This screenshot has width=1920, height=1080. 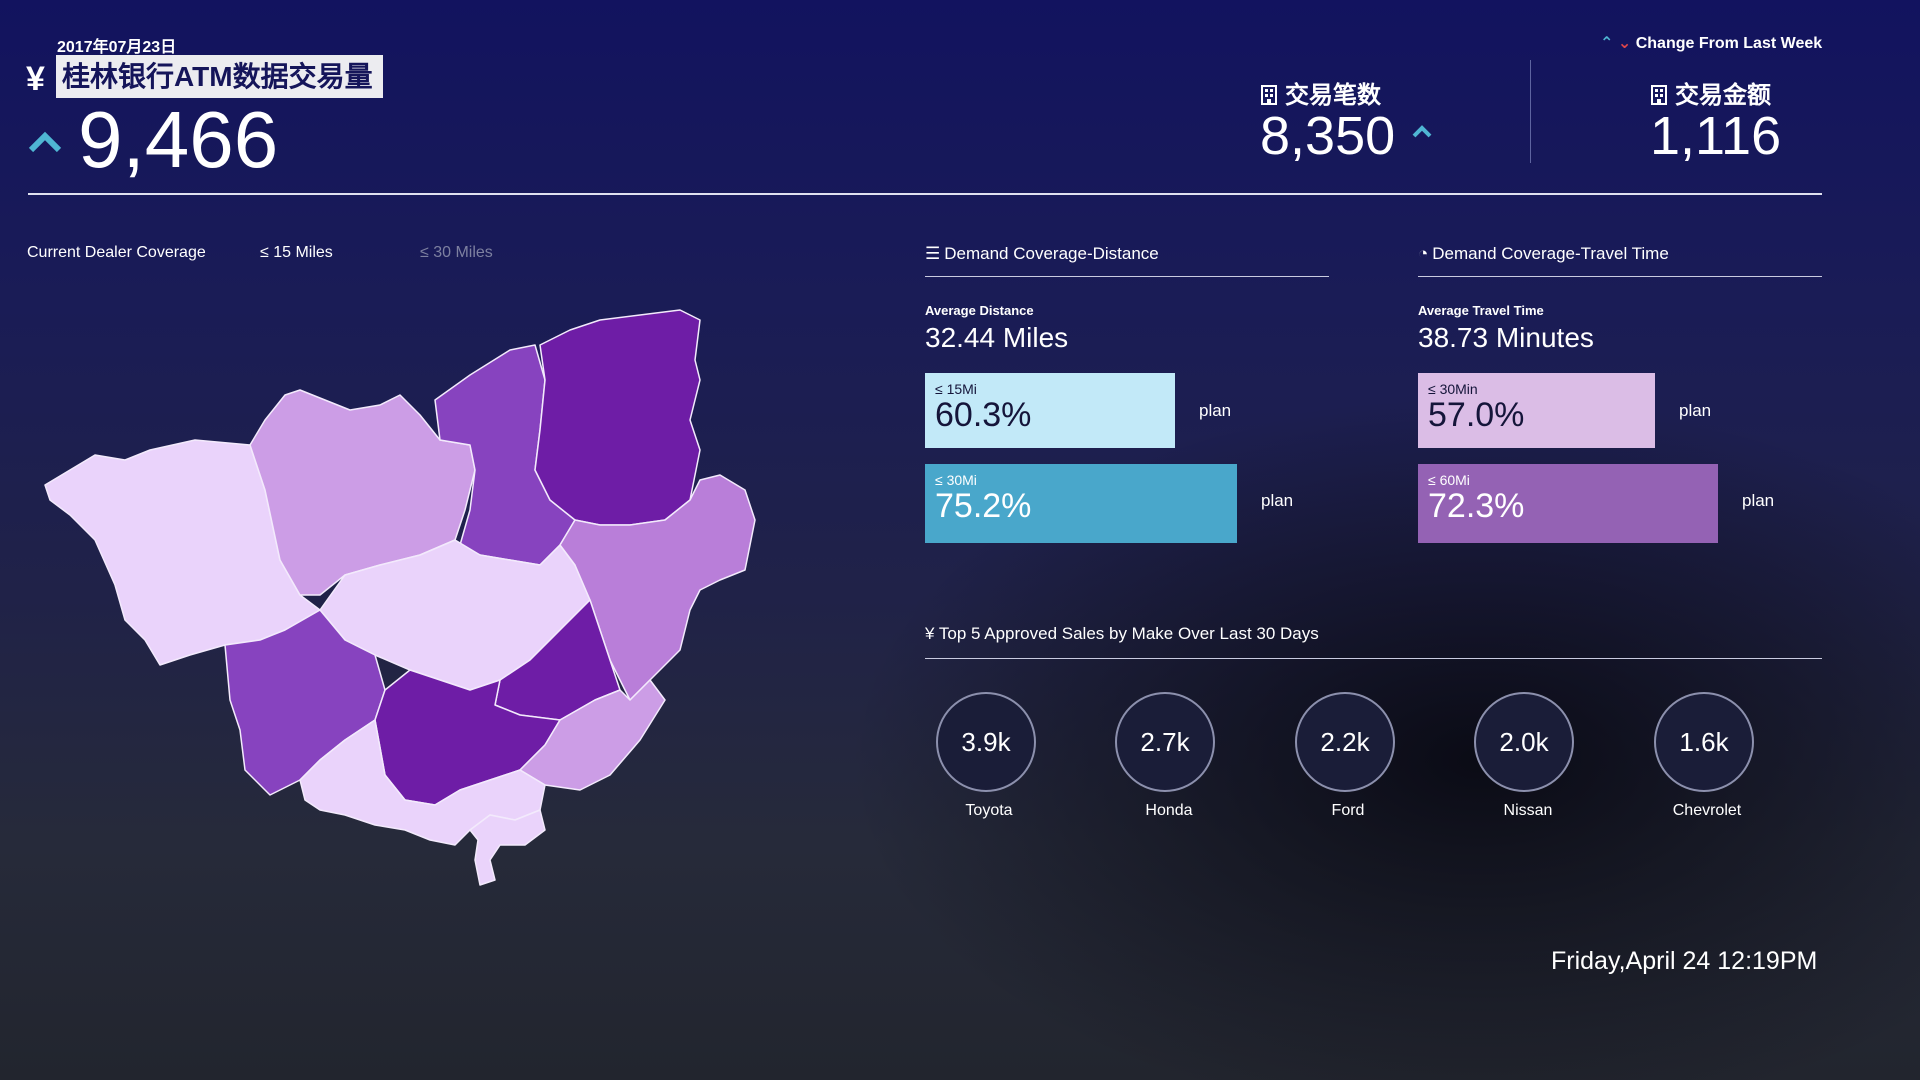 What do you see at coordinates (1729, 43) in the screenshot?
I see `legend-label: Change From Last Week` at bounding box center [1729, 43].